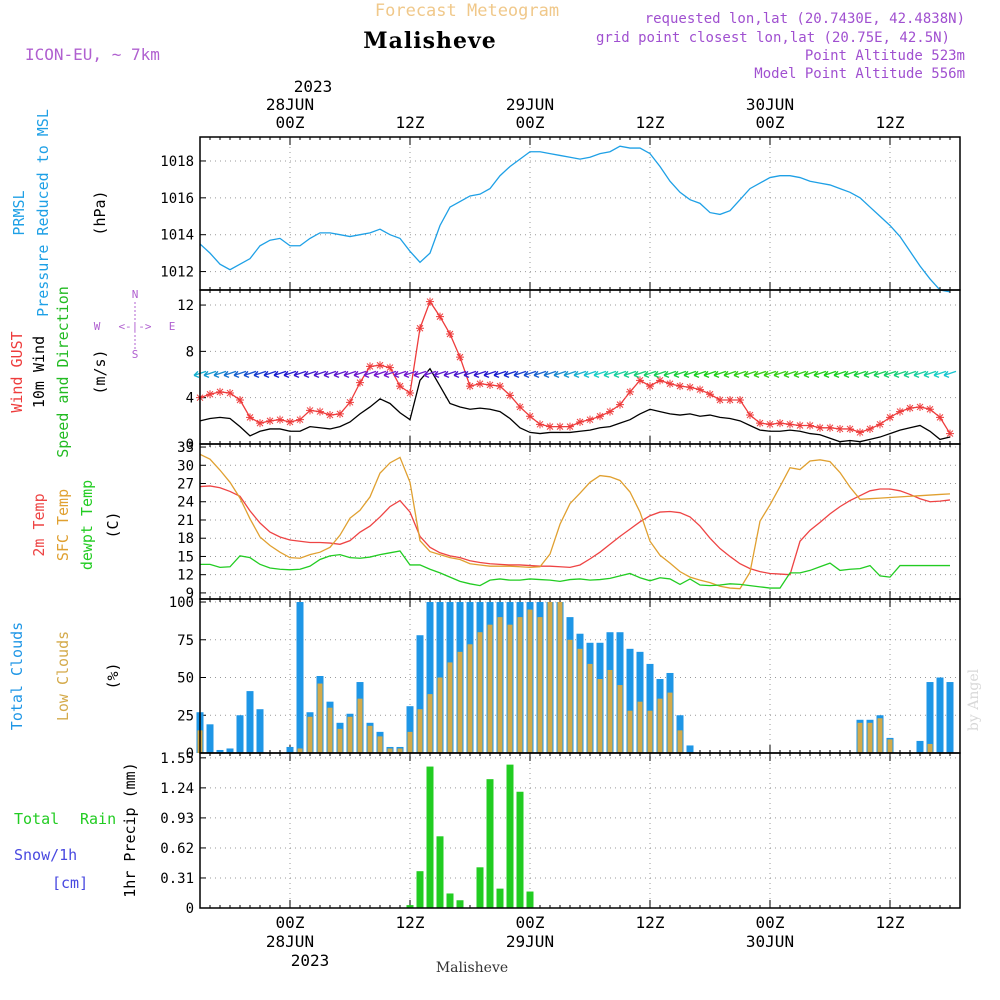 This screenshot has height=1000, width=1000. Describe the element at coordinates (185, 679) in the screenshot. I see `clouds-tick-label: 50` at that location.